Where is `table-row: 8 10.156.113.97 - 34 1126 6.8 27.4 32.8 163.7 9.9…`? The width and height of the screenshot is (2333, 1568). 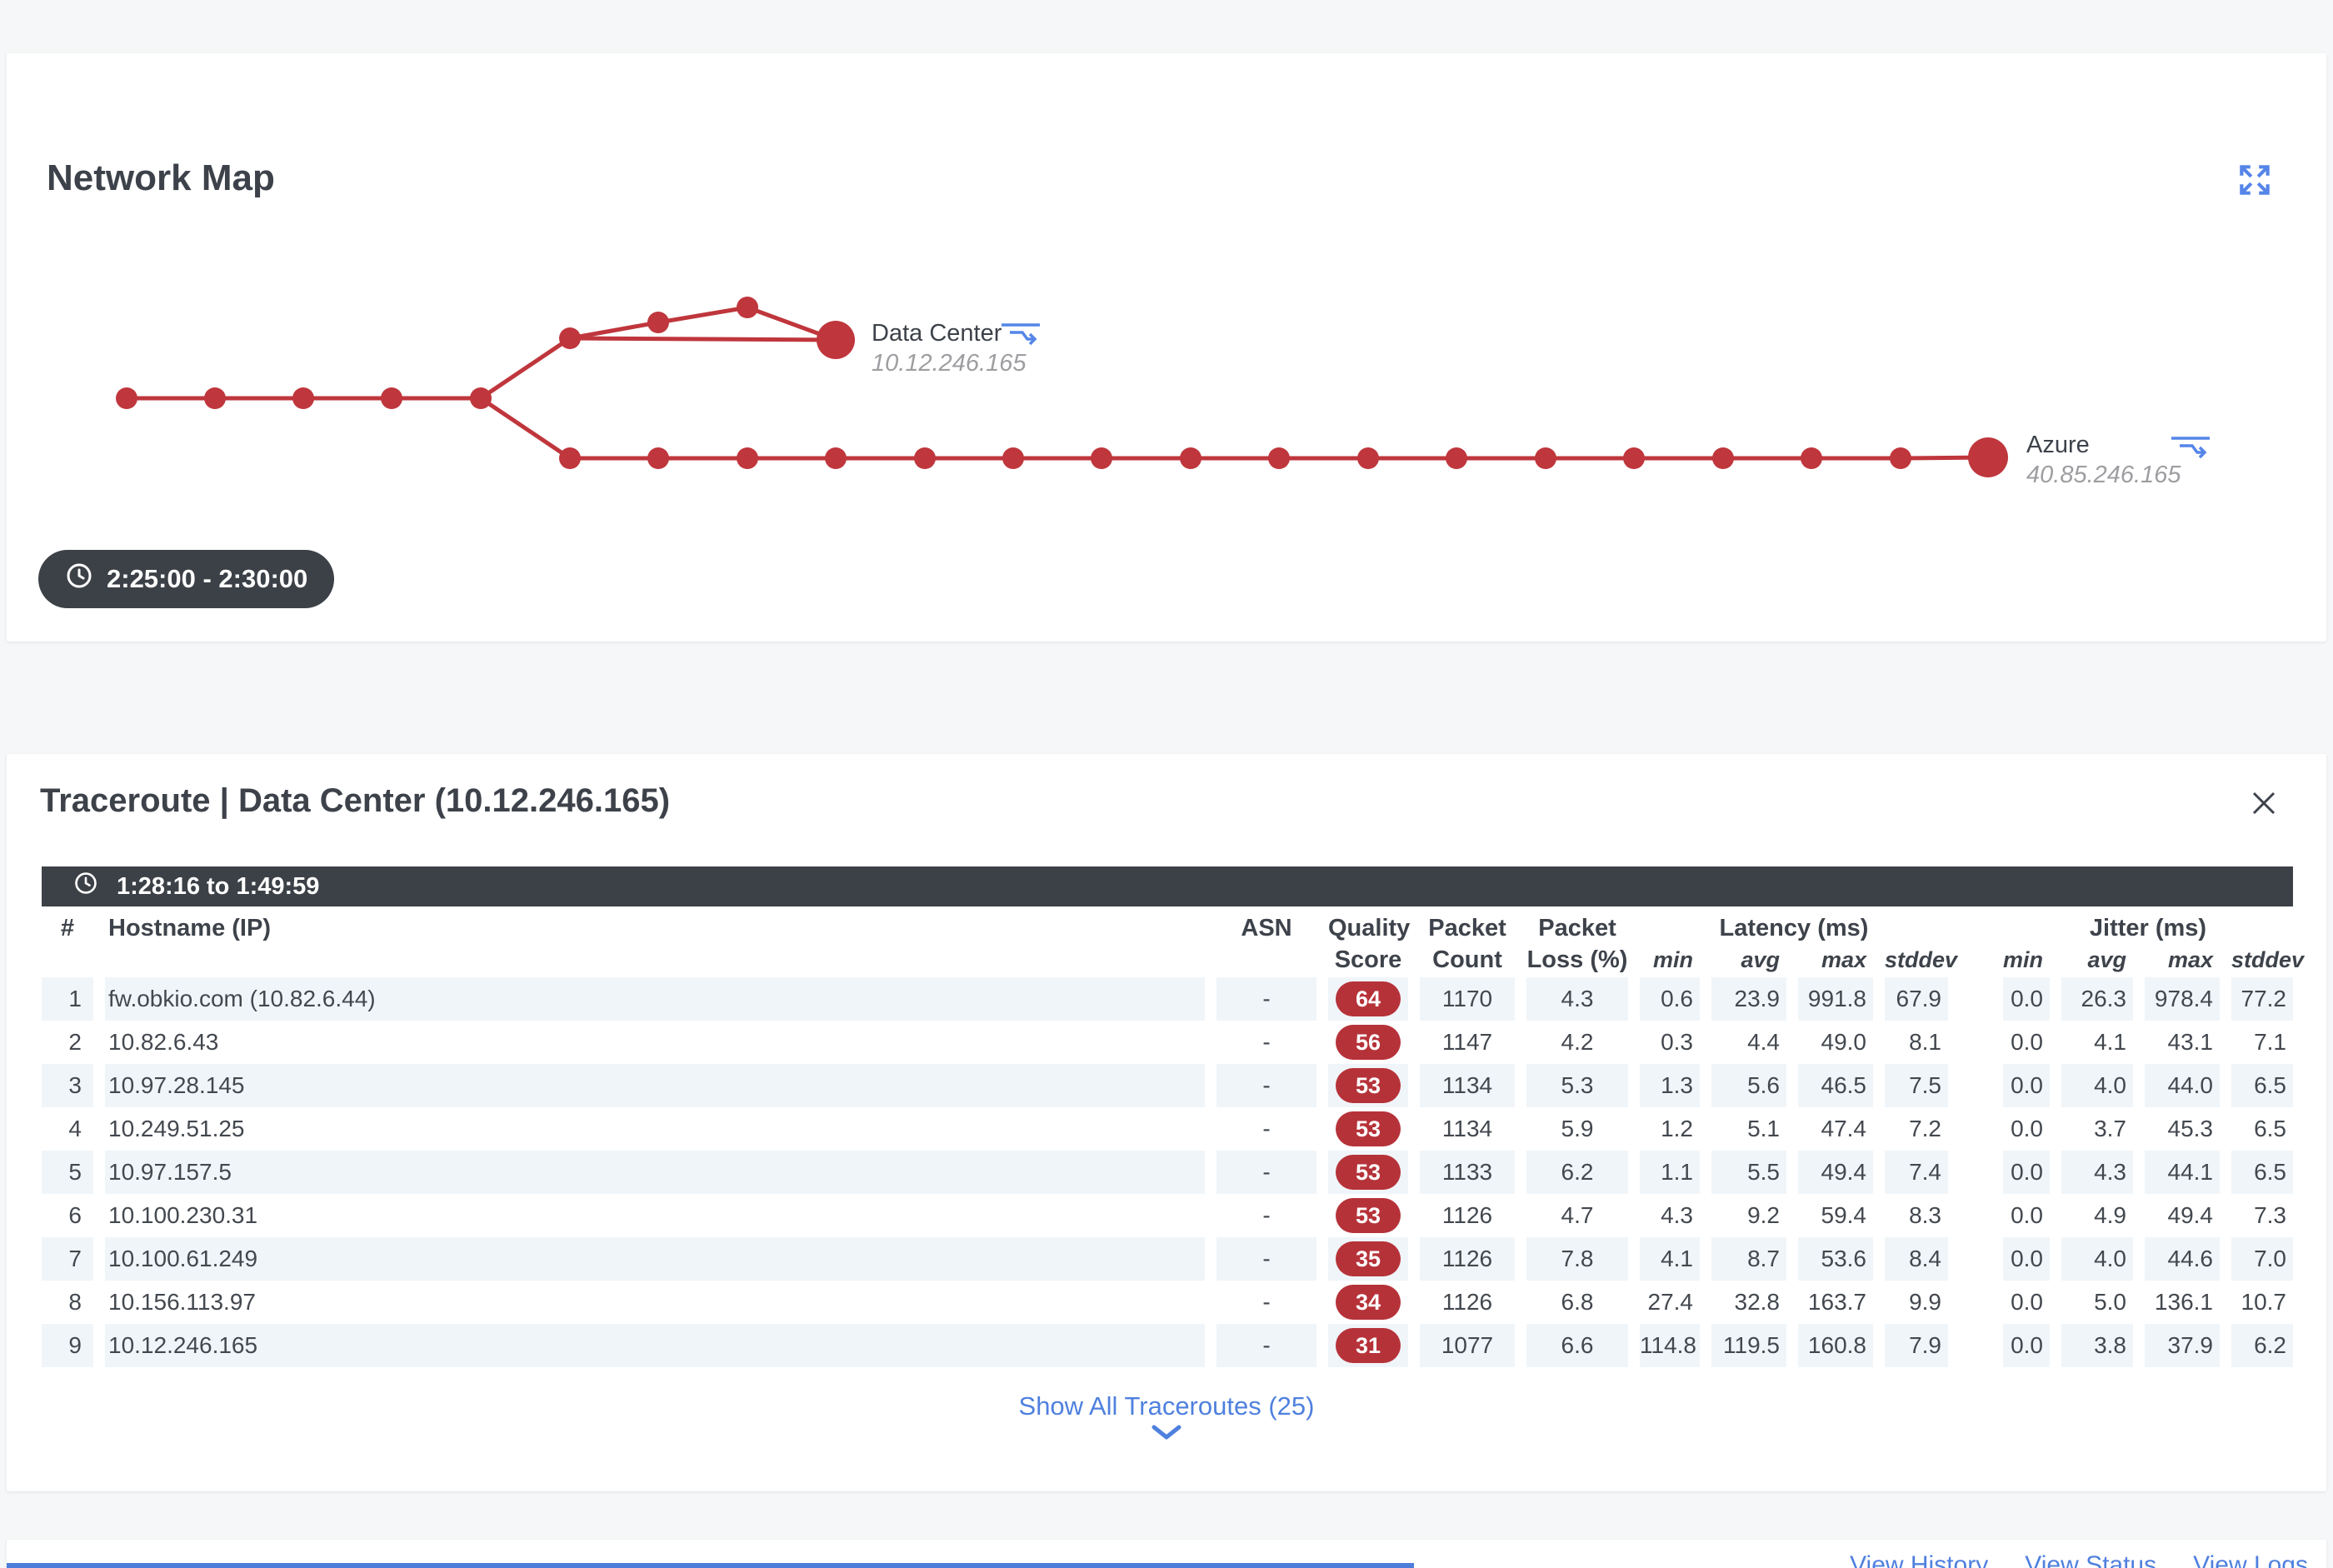 table-row: 8 10.156.113.97 - 34 1126 6.8 27.4 32.8 163.7 9.9… is located at coordinates (1167, 1302).